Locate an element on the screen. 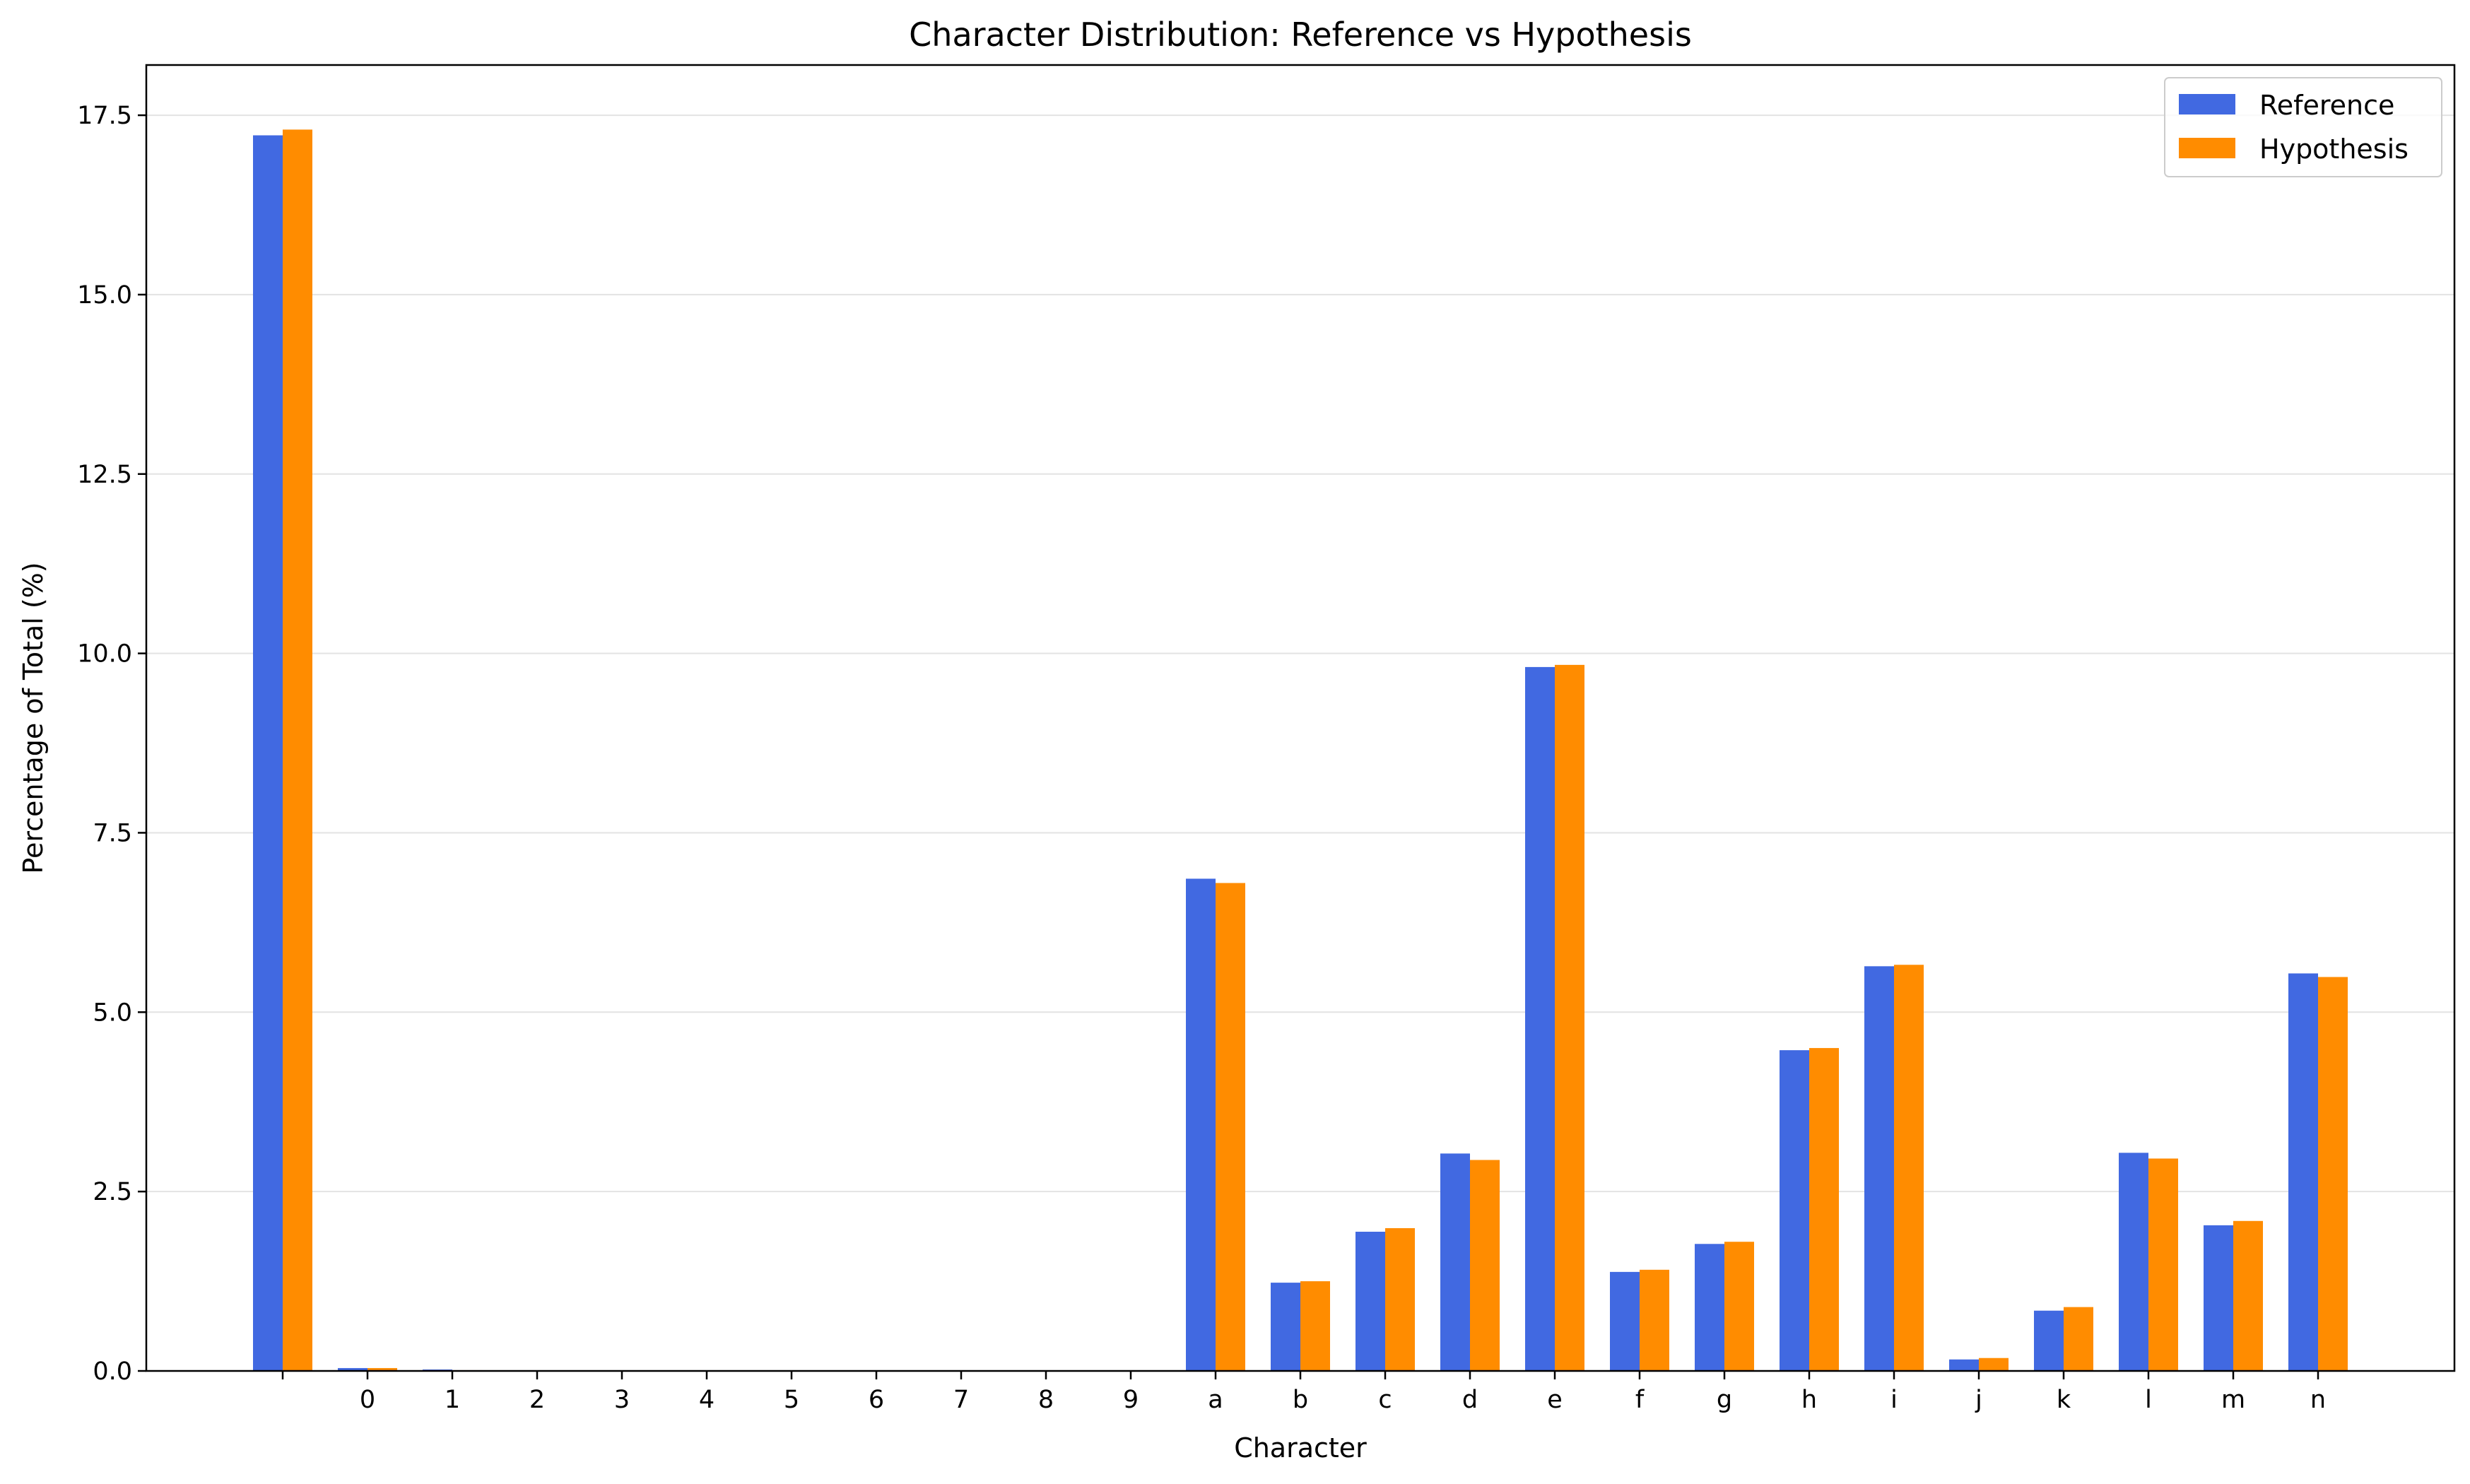 The image size is (2470, 1484). x-tick-label: 8 is located at coordinates (1046, 1400).